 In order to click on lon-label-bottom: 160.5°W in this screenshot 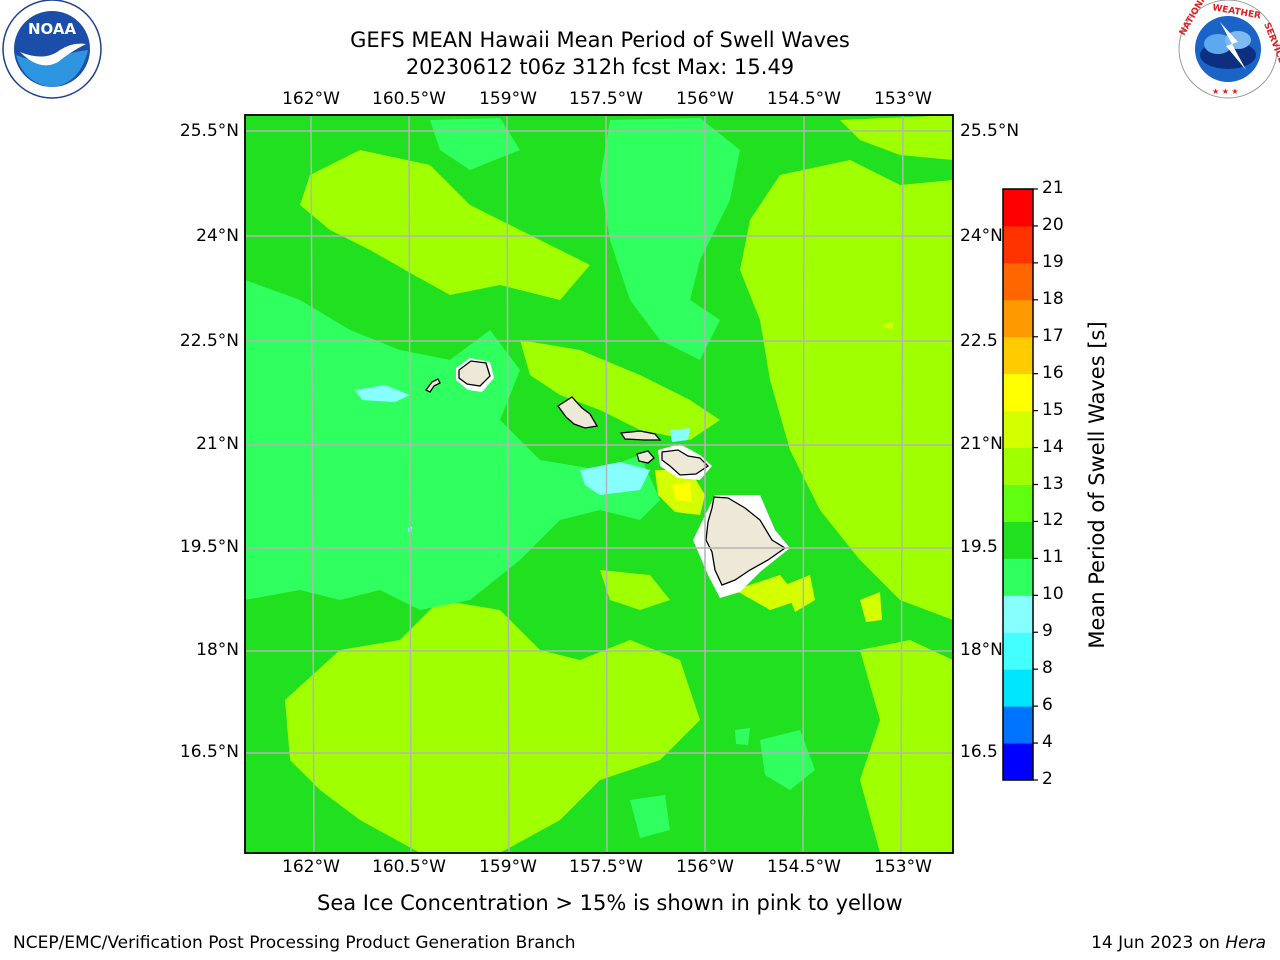, I will do `click(409, 867)`.